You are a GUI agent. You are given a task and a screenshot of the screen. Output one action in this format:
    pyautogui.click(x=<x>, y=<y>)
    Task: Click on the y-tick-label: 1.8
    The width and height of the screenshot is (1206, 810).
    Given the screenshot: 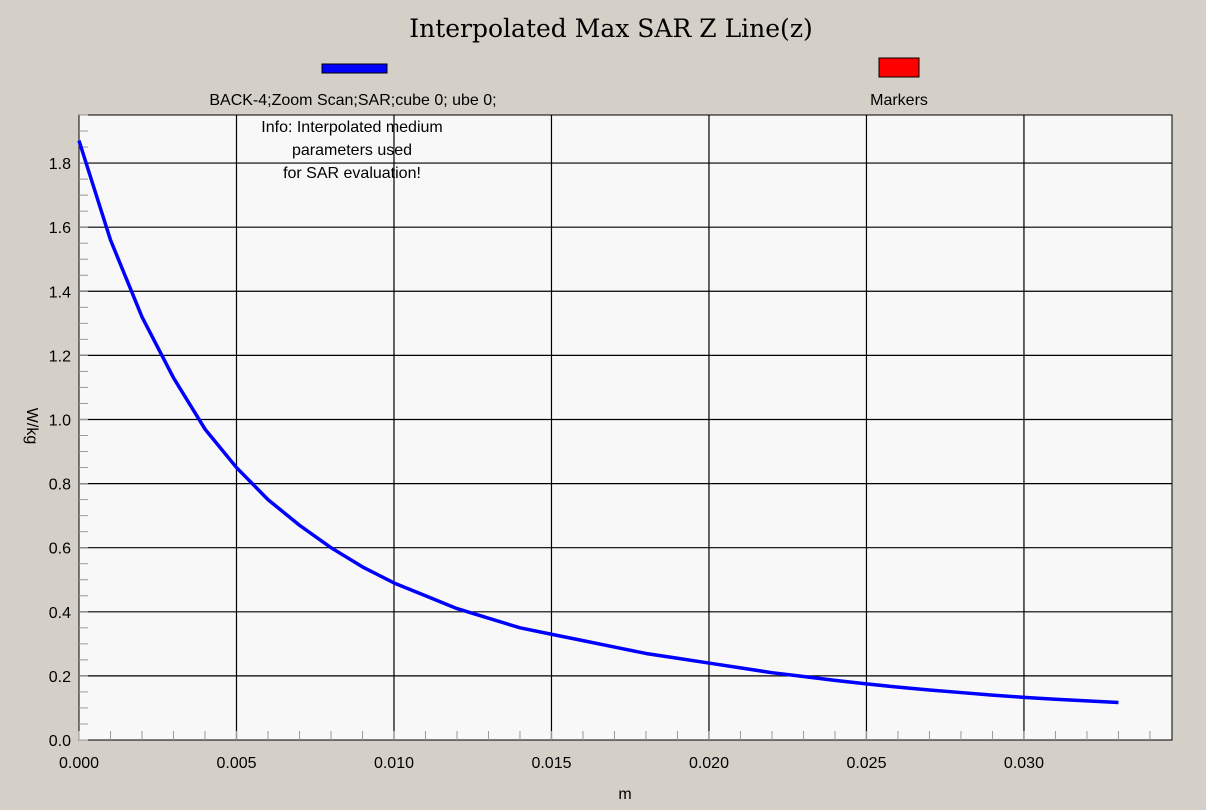 What is the action you would take?
    pyautogui.click(x=60, y=164)
    